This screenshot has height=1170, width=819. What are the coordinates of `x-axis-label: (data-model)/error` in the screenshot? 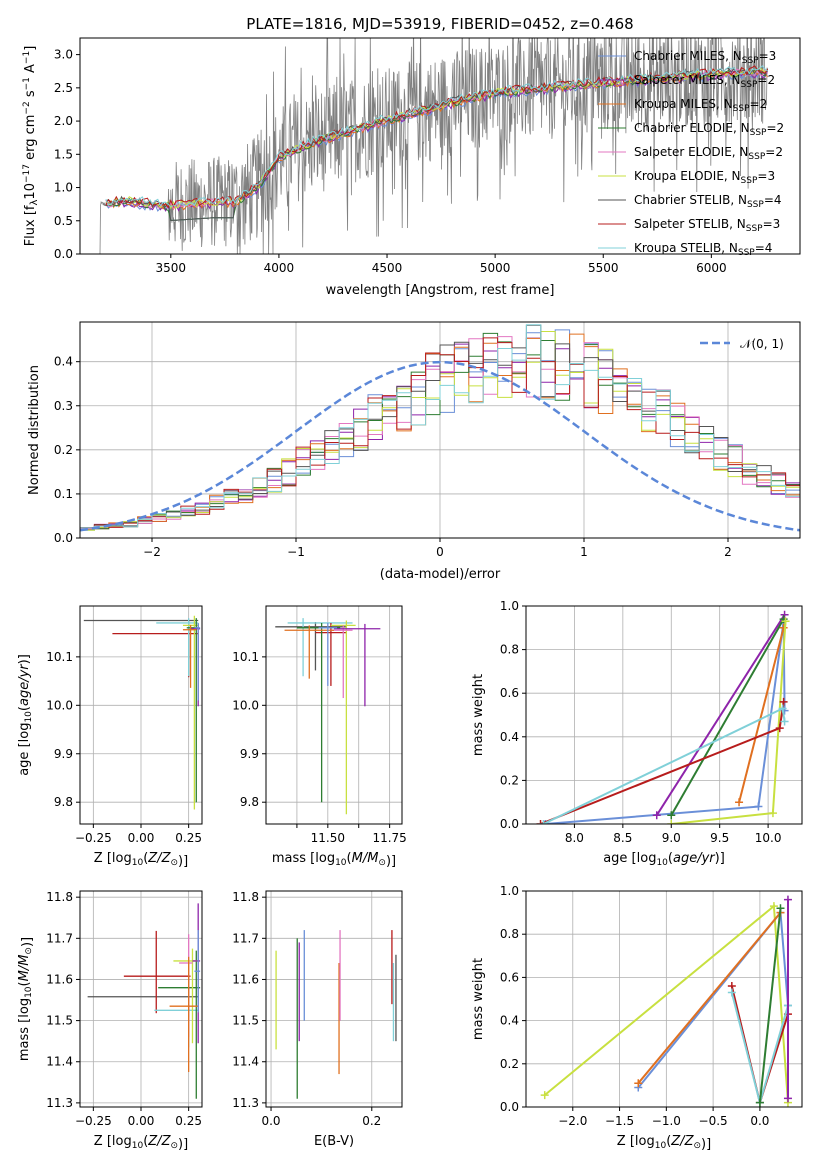 It's located at (440, 574).